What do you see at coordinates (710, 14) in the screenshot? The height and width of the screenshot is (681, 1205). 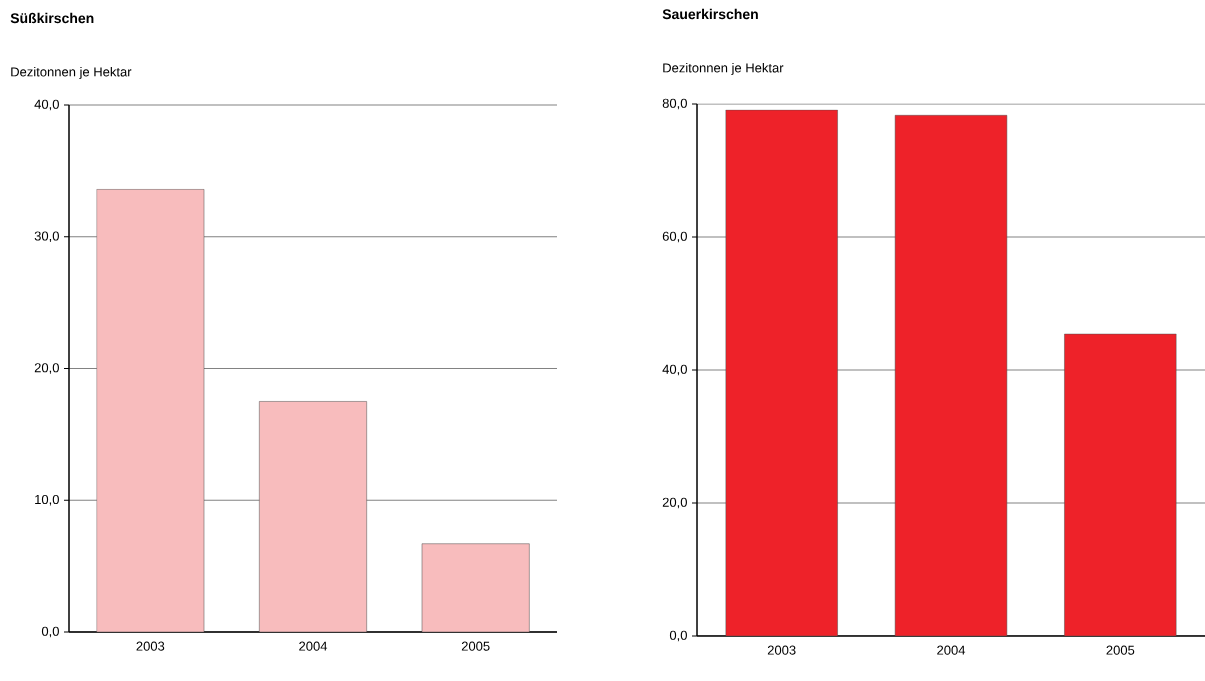 I see `chart-title: Sauerkirschen` at bounding box center [710, 14].